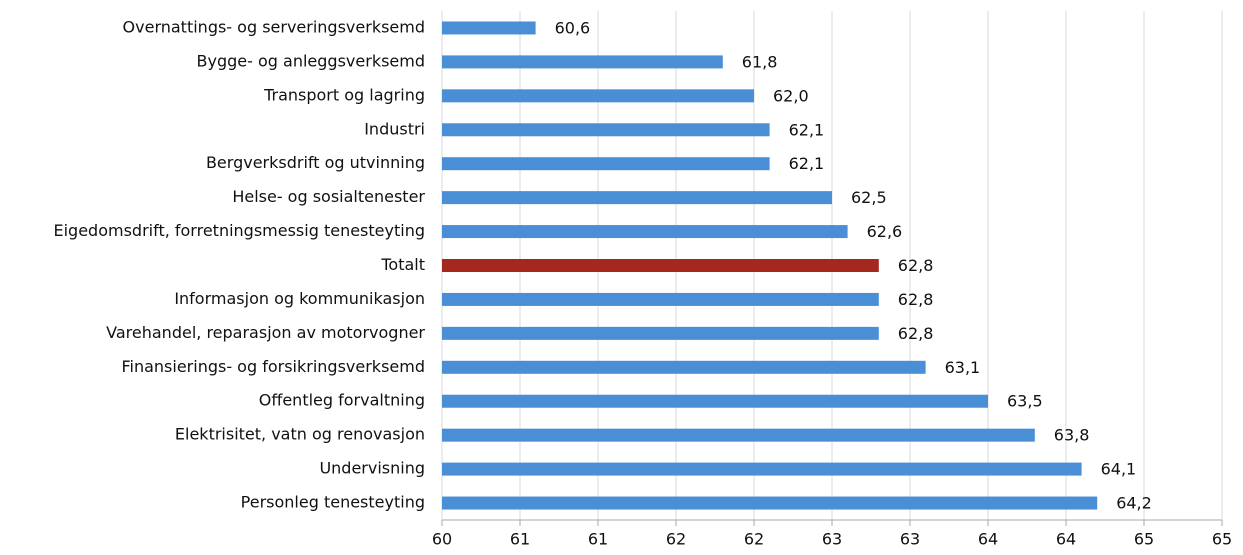 The width and height of the screenshot is (1243, 555). What do you see at coordinates (1134, 503) in the screenshot?
I see `value-label: 64,2` at bounding box center [1134, 503].